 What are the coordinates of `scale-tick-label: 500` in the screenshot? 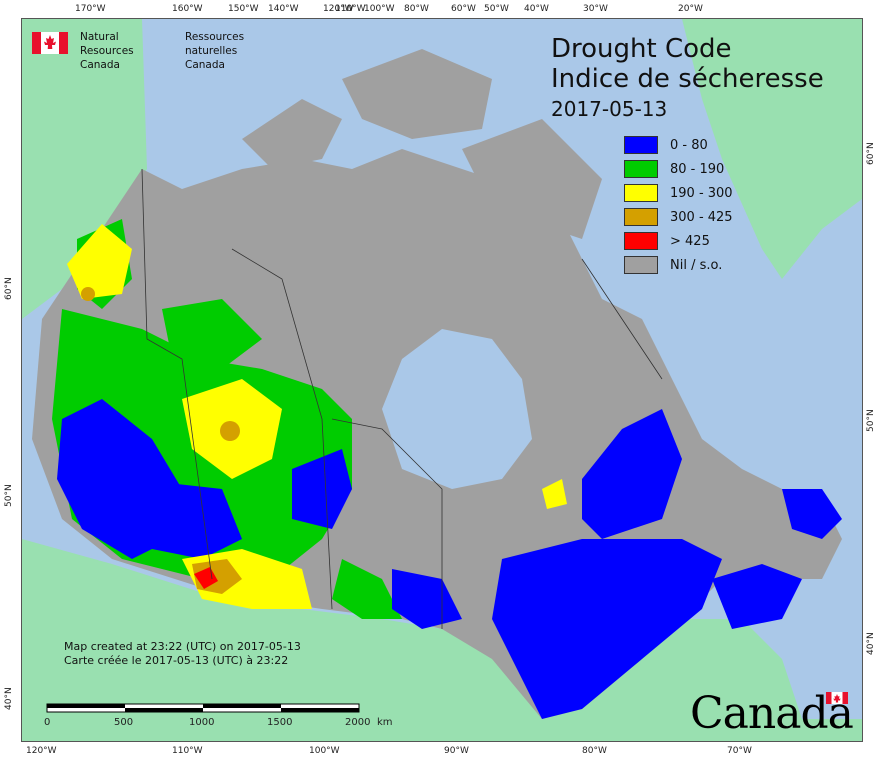 It's located at (124, 722).